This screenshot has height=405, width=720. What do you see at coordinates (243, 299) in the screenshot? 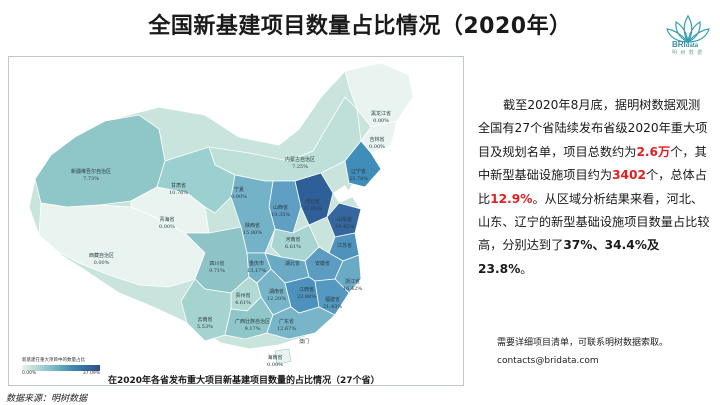
I see `province-label-guizhou: 贵州省 4.61%` at bounding box center [243, 299].